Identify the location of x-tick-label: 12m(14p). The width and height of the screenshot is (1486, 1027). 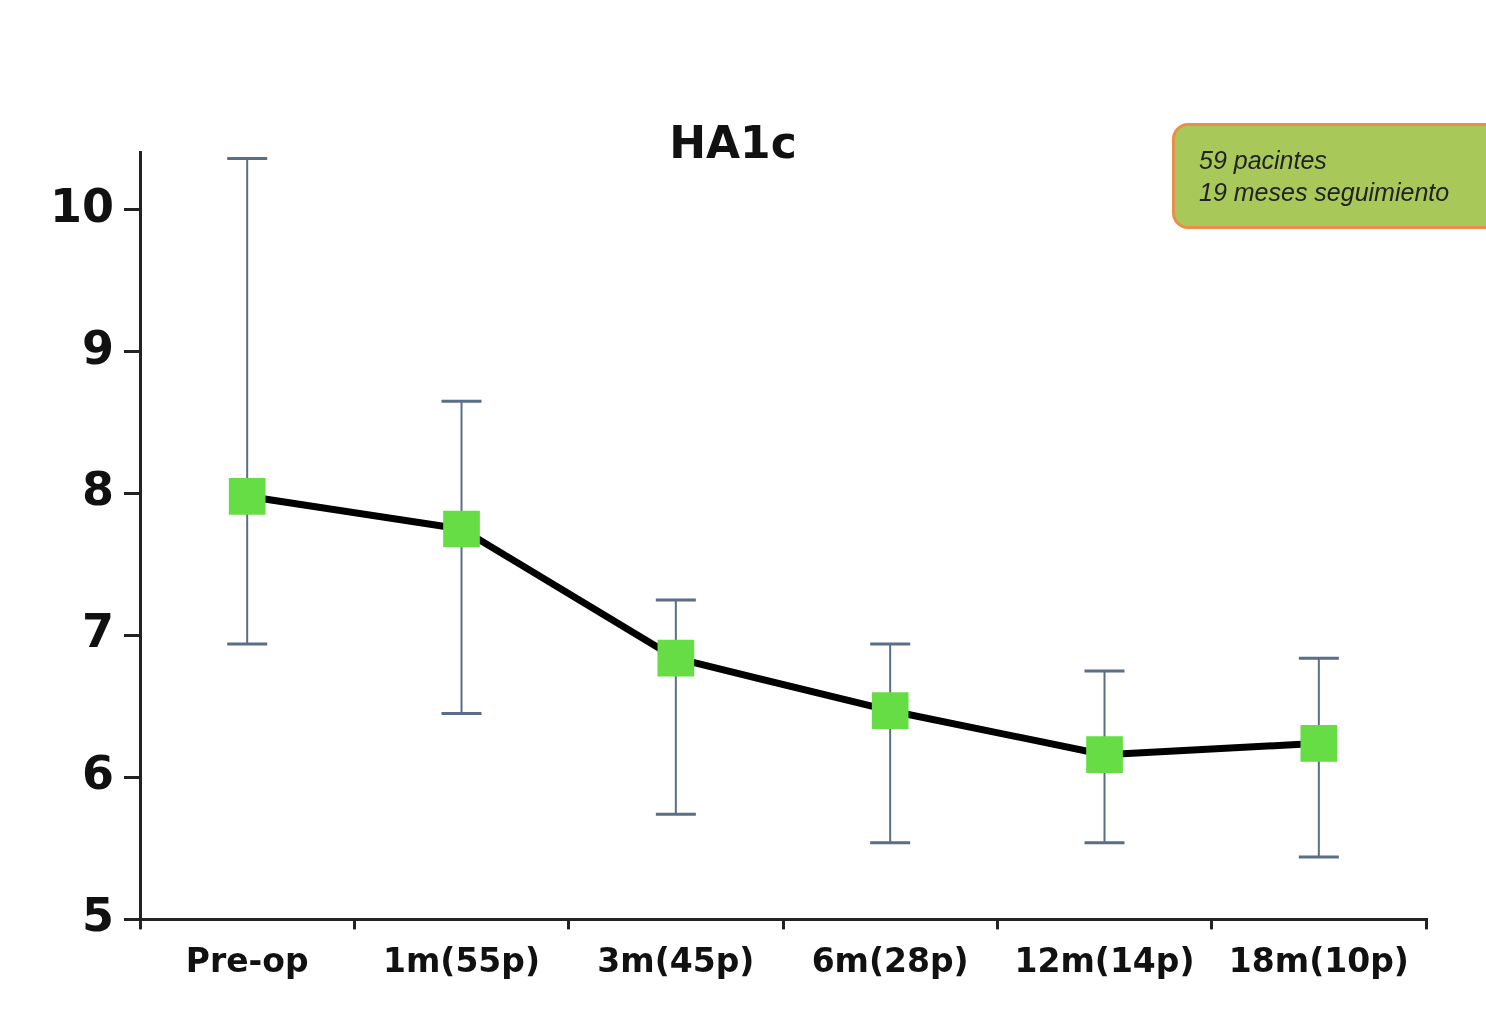
(1104, 960).